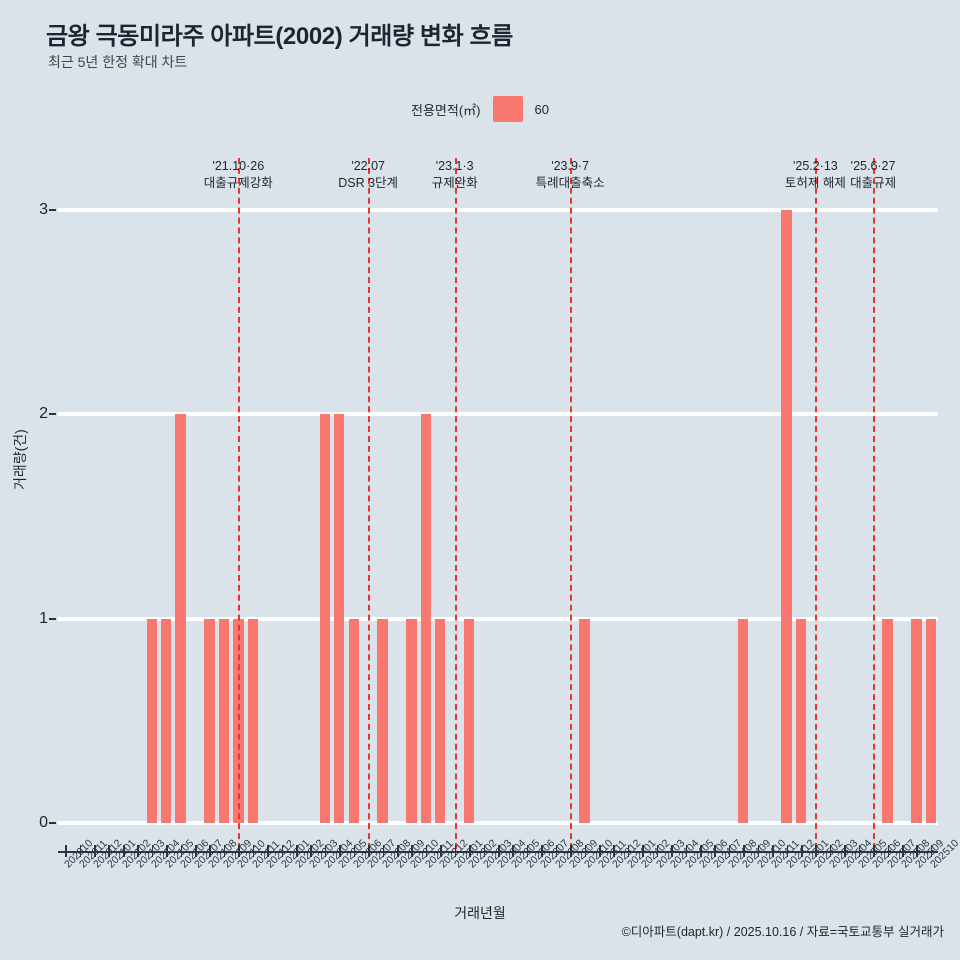 The width and height of the screenshot is (960, 960). Describe the element at coordinates (279, 36) in the screenshot. I see `page-title: 금왕 극동미라주 아파트(2002) 거래량 변화 흐름` at that location.